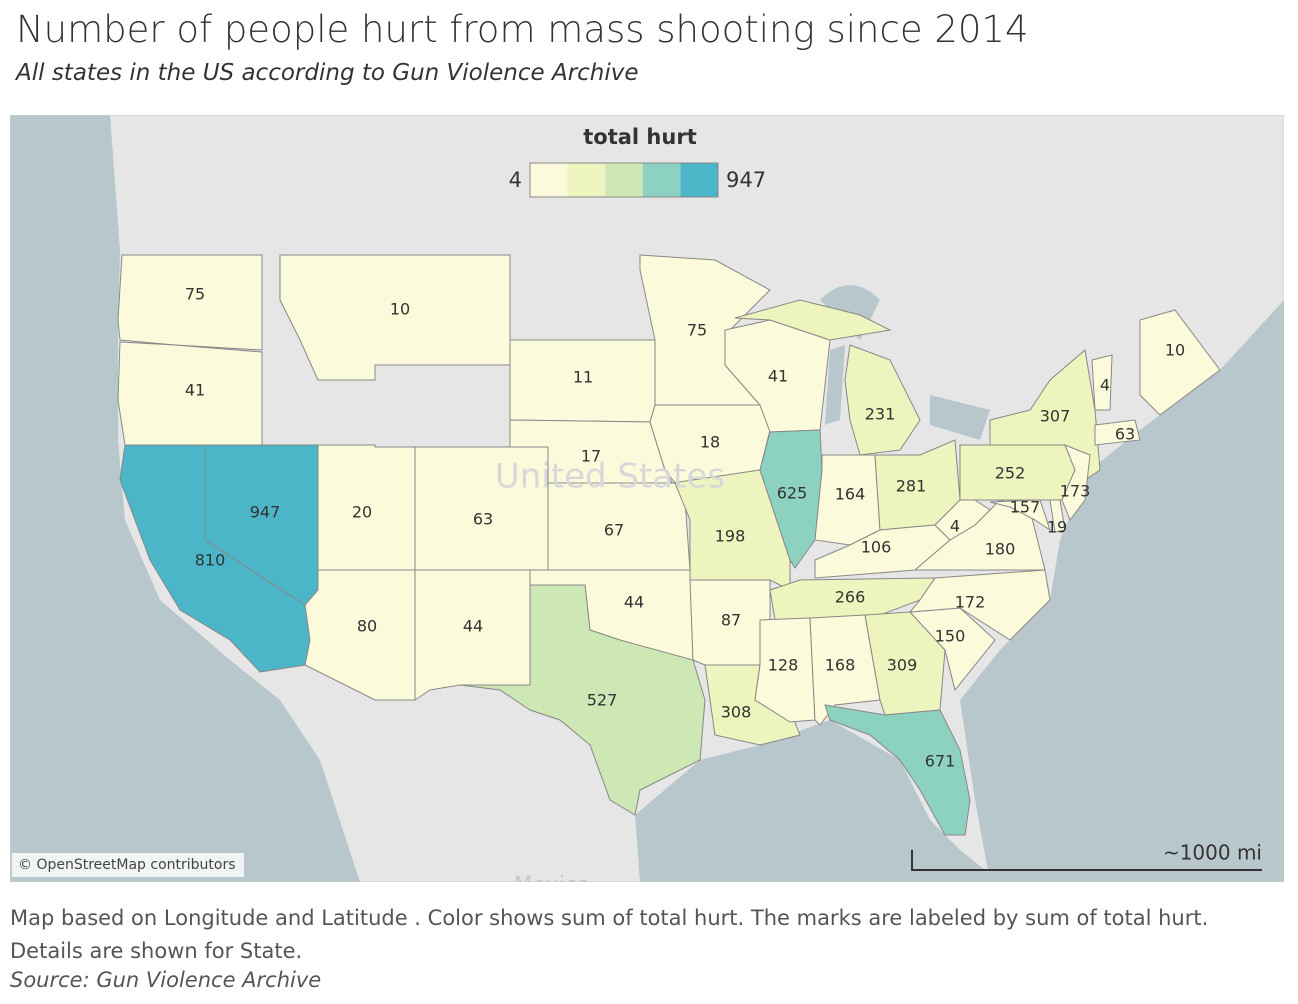 This screenshot has height=1004, width=1298. Describe the element at coordinates (610, 477) in the screenshot. I see `country-label: United States` at that location.